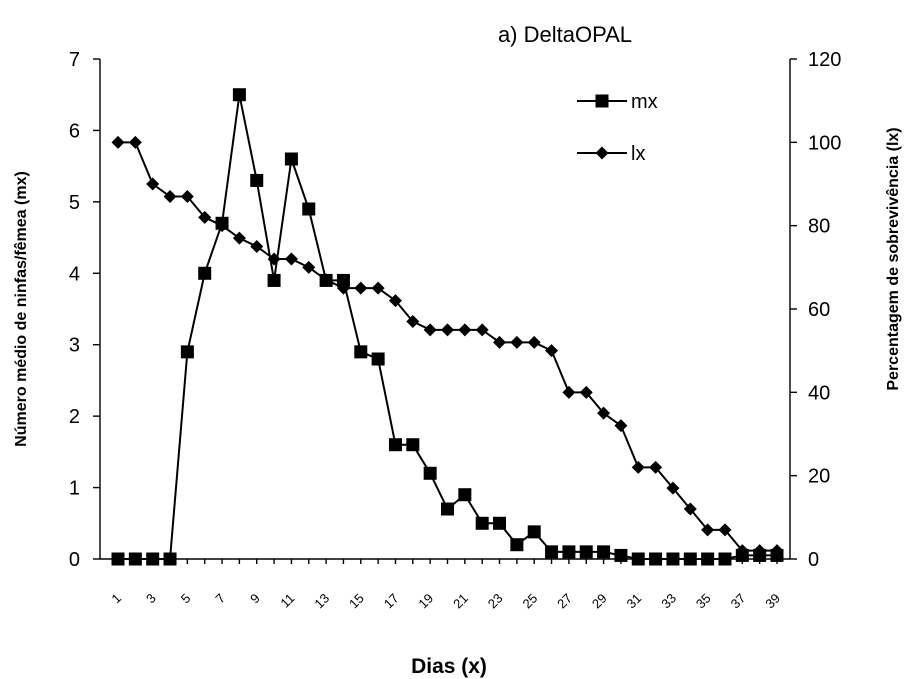 Image resolution: width=906 pixels, height=679 pixels. Describe the element at coordinates (74, 131) in the screenshot. I see `y-left-tick-label: 6` at that location.